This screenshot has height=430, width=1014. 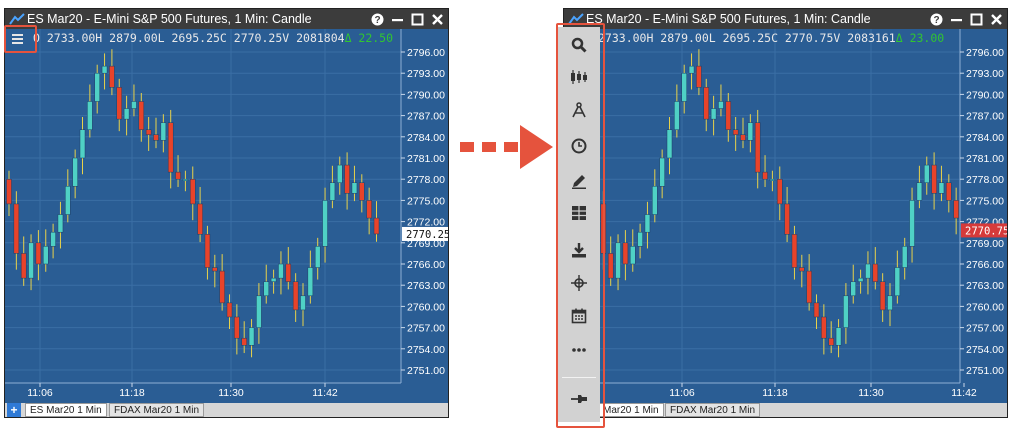 I want to click on tab-es-mar20: ES Mar20 1 Min, so click(x=66, y=410).